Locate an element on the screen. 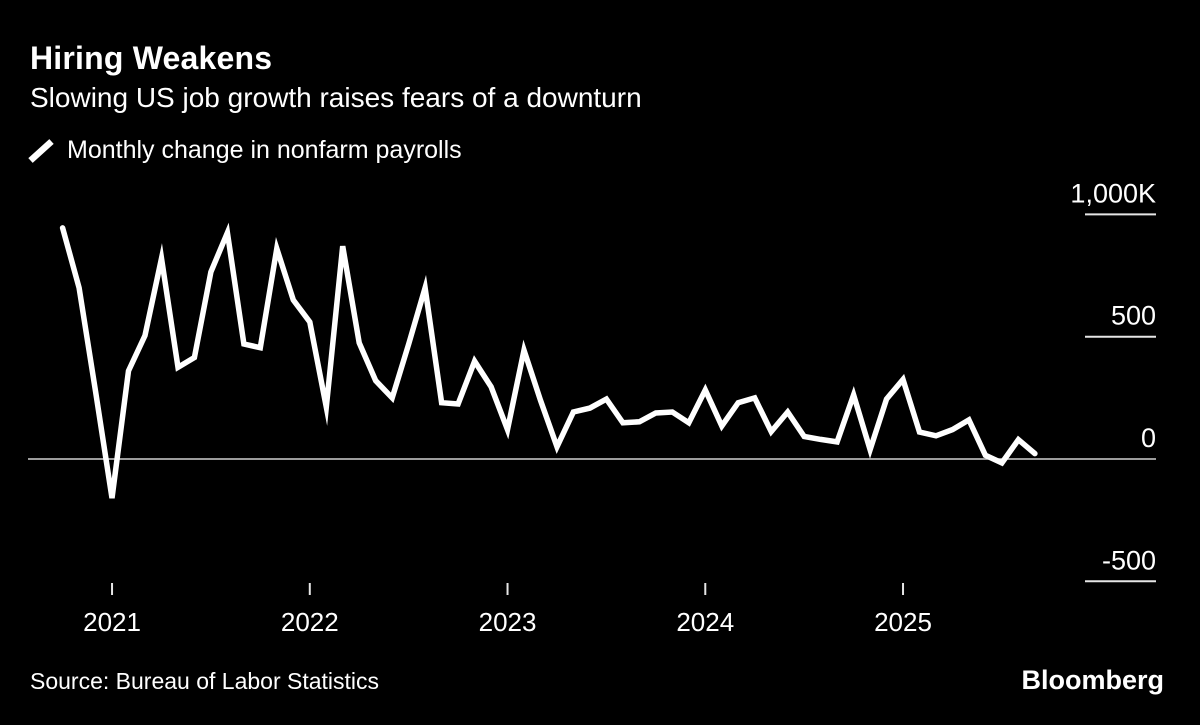 The height and width of the screenshot is (725, 1200). source-note: Source: Bureau of Labor Statistics is located at coordinates (205, 681).